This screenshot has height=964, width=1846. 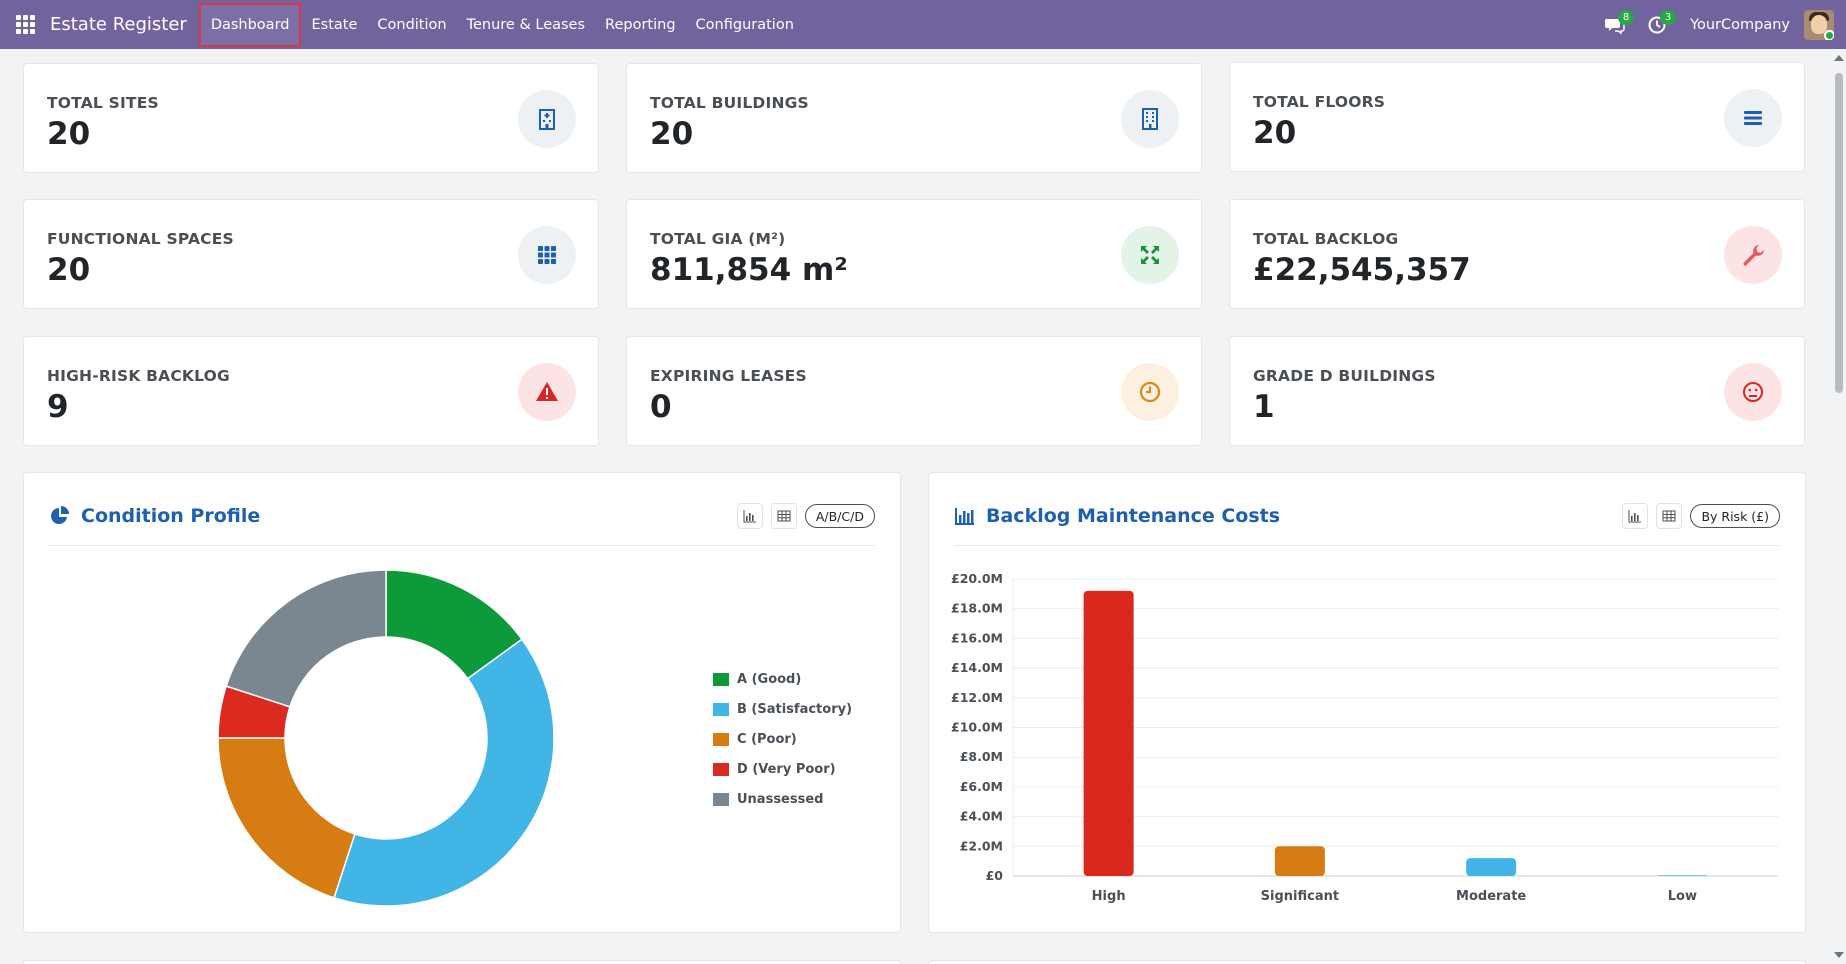 I want to click on kpi-title: GRADE D BUILDINGS, so click(x=1344, y=376).